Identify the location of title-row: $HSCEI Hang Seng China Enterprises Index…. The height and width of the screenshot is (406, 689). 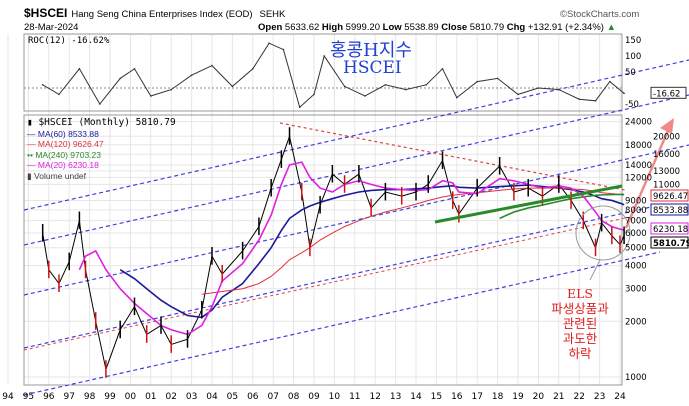
(154, 13).